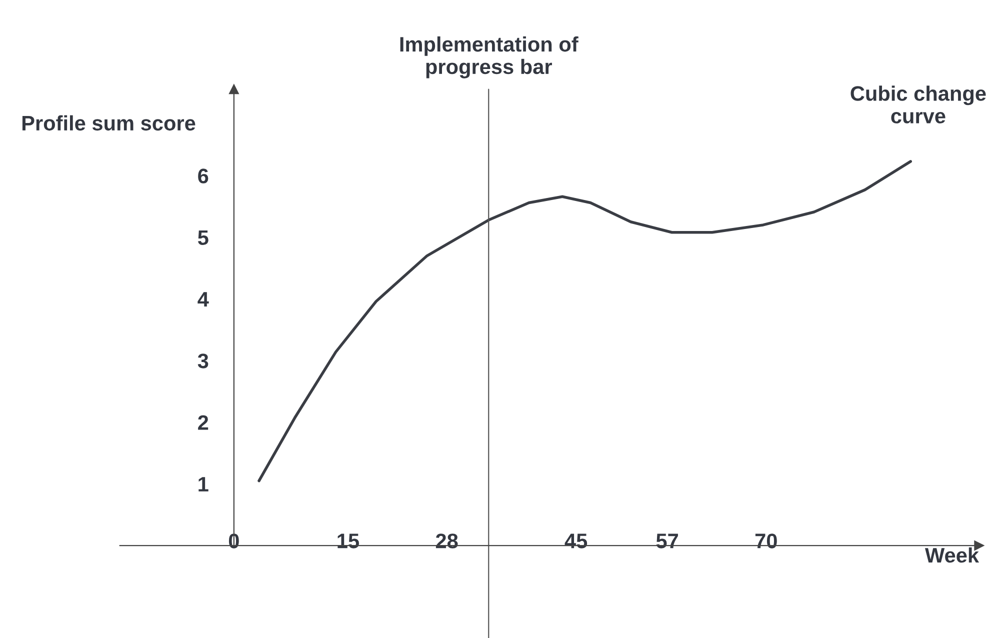 The image size is (999, 638). What do you see at coordinates (109, 123) in the screenshot?
I see `y-axis-title: Profile sum score` at bounding box center [109, 123].